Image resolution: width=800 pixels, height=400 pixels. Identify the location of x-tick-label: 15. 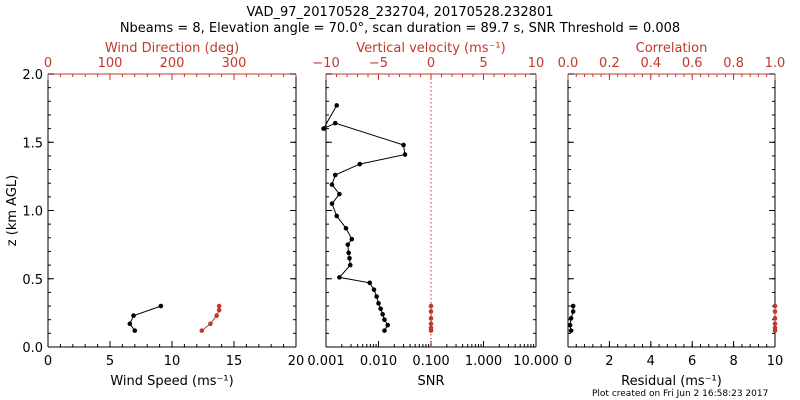
(234, 361).